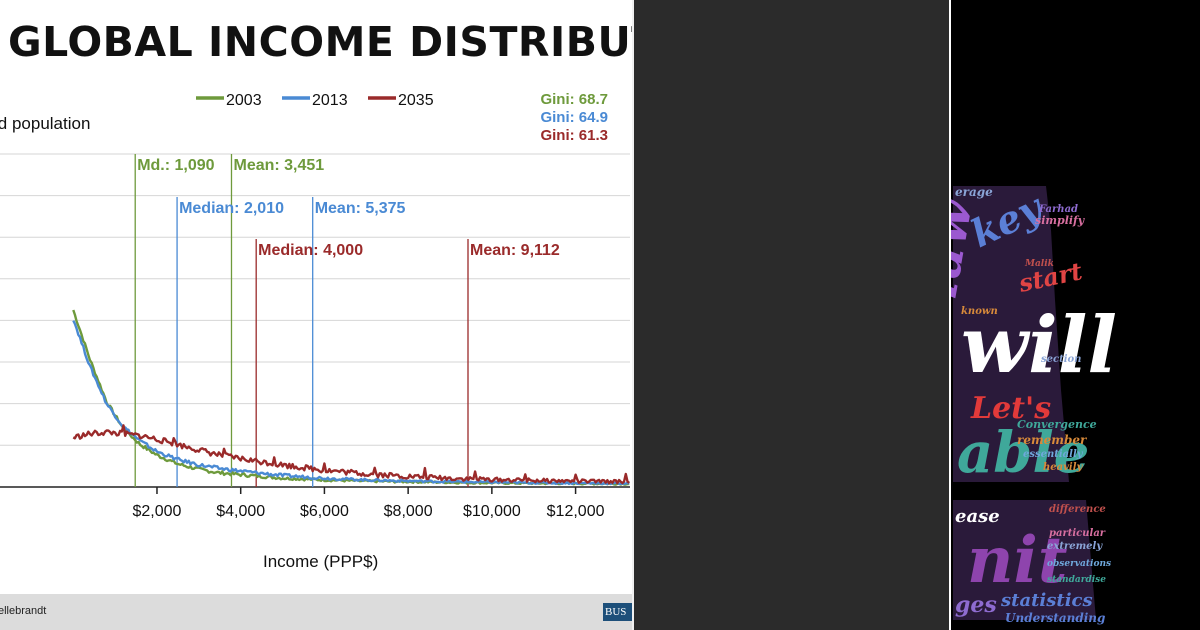  What do you see at coordinates (1076, 580) in the screenshot?
I see `wordcloud-word: standardise` at bounding box center [1076, 580].